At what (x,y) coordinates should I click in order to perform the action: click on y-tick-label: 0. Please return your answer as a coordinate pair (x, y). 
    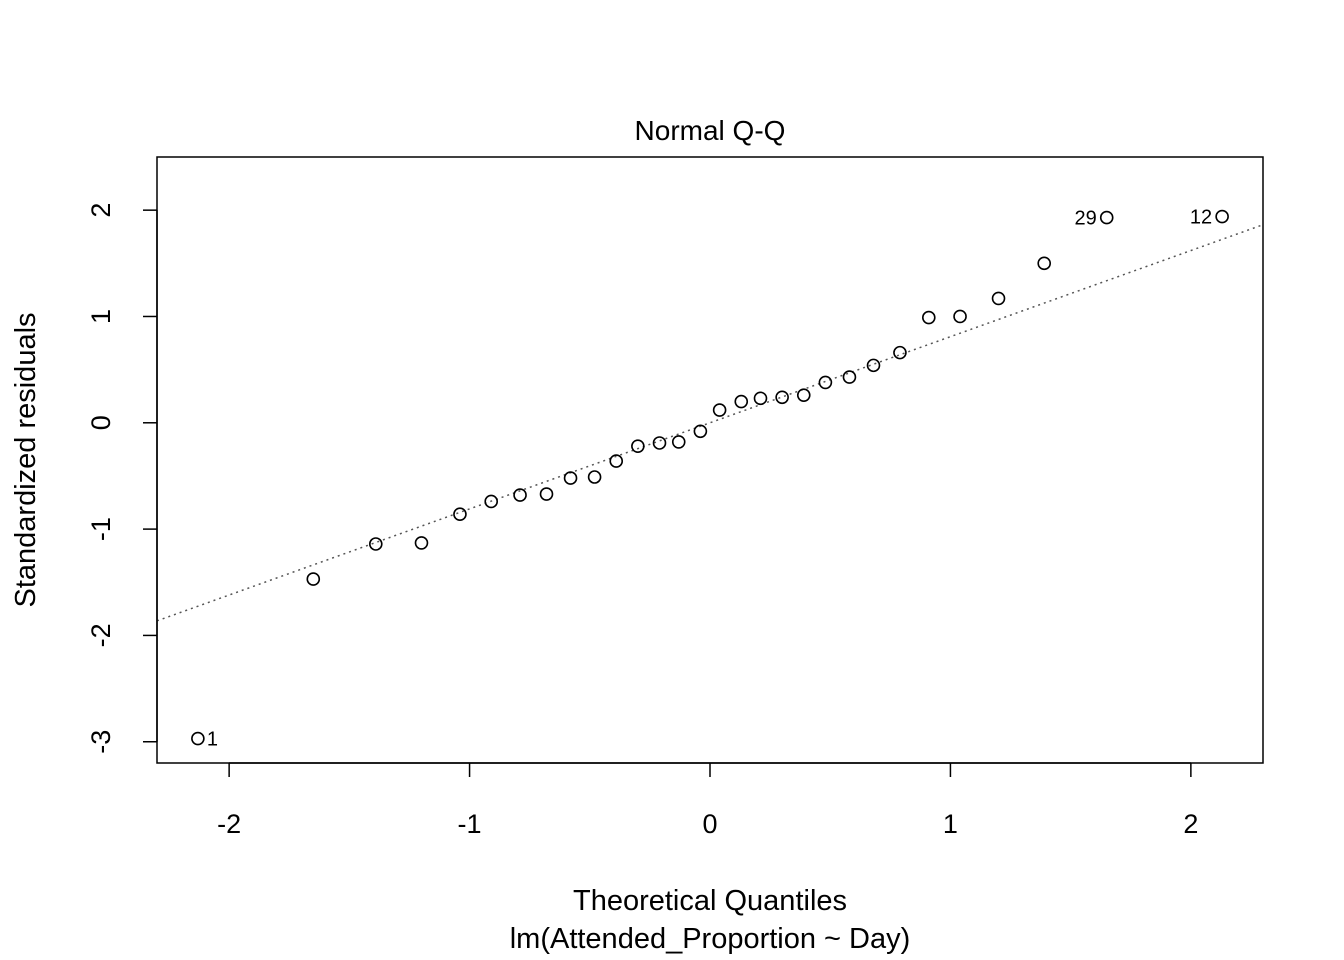
    Looking at the image, I should click on (101, 422).